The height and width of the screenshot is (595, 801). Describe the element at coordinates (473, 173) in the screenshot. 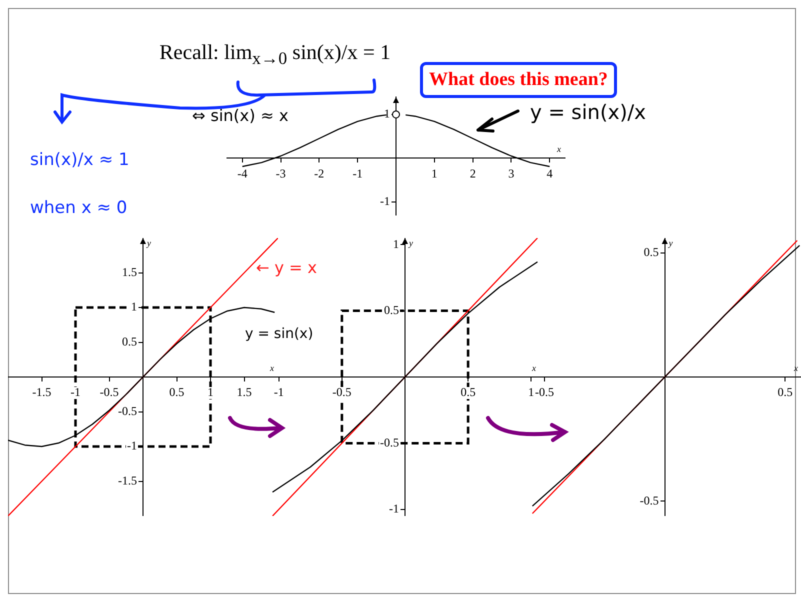

I see `x-tick-label: 2` at that location.